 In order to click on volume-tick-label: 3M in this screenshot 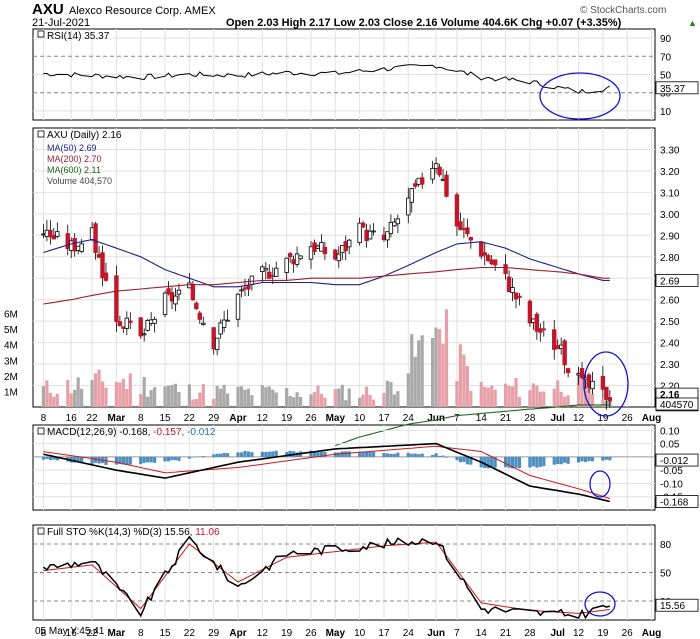, I will do `click(11, 361)`.